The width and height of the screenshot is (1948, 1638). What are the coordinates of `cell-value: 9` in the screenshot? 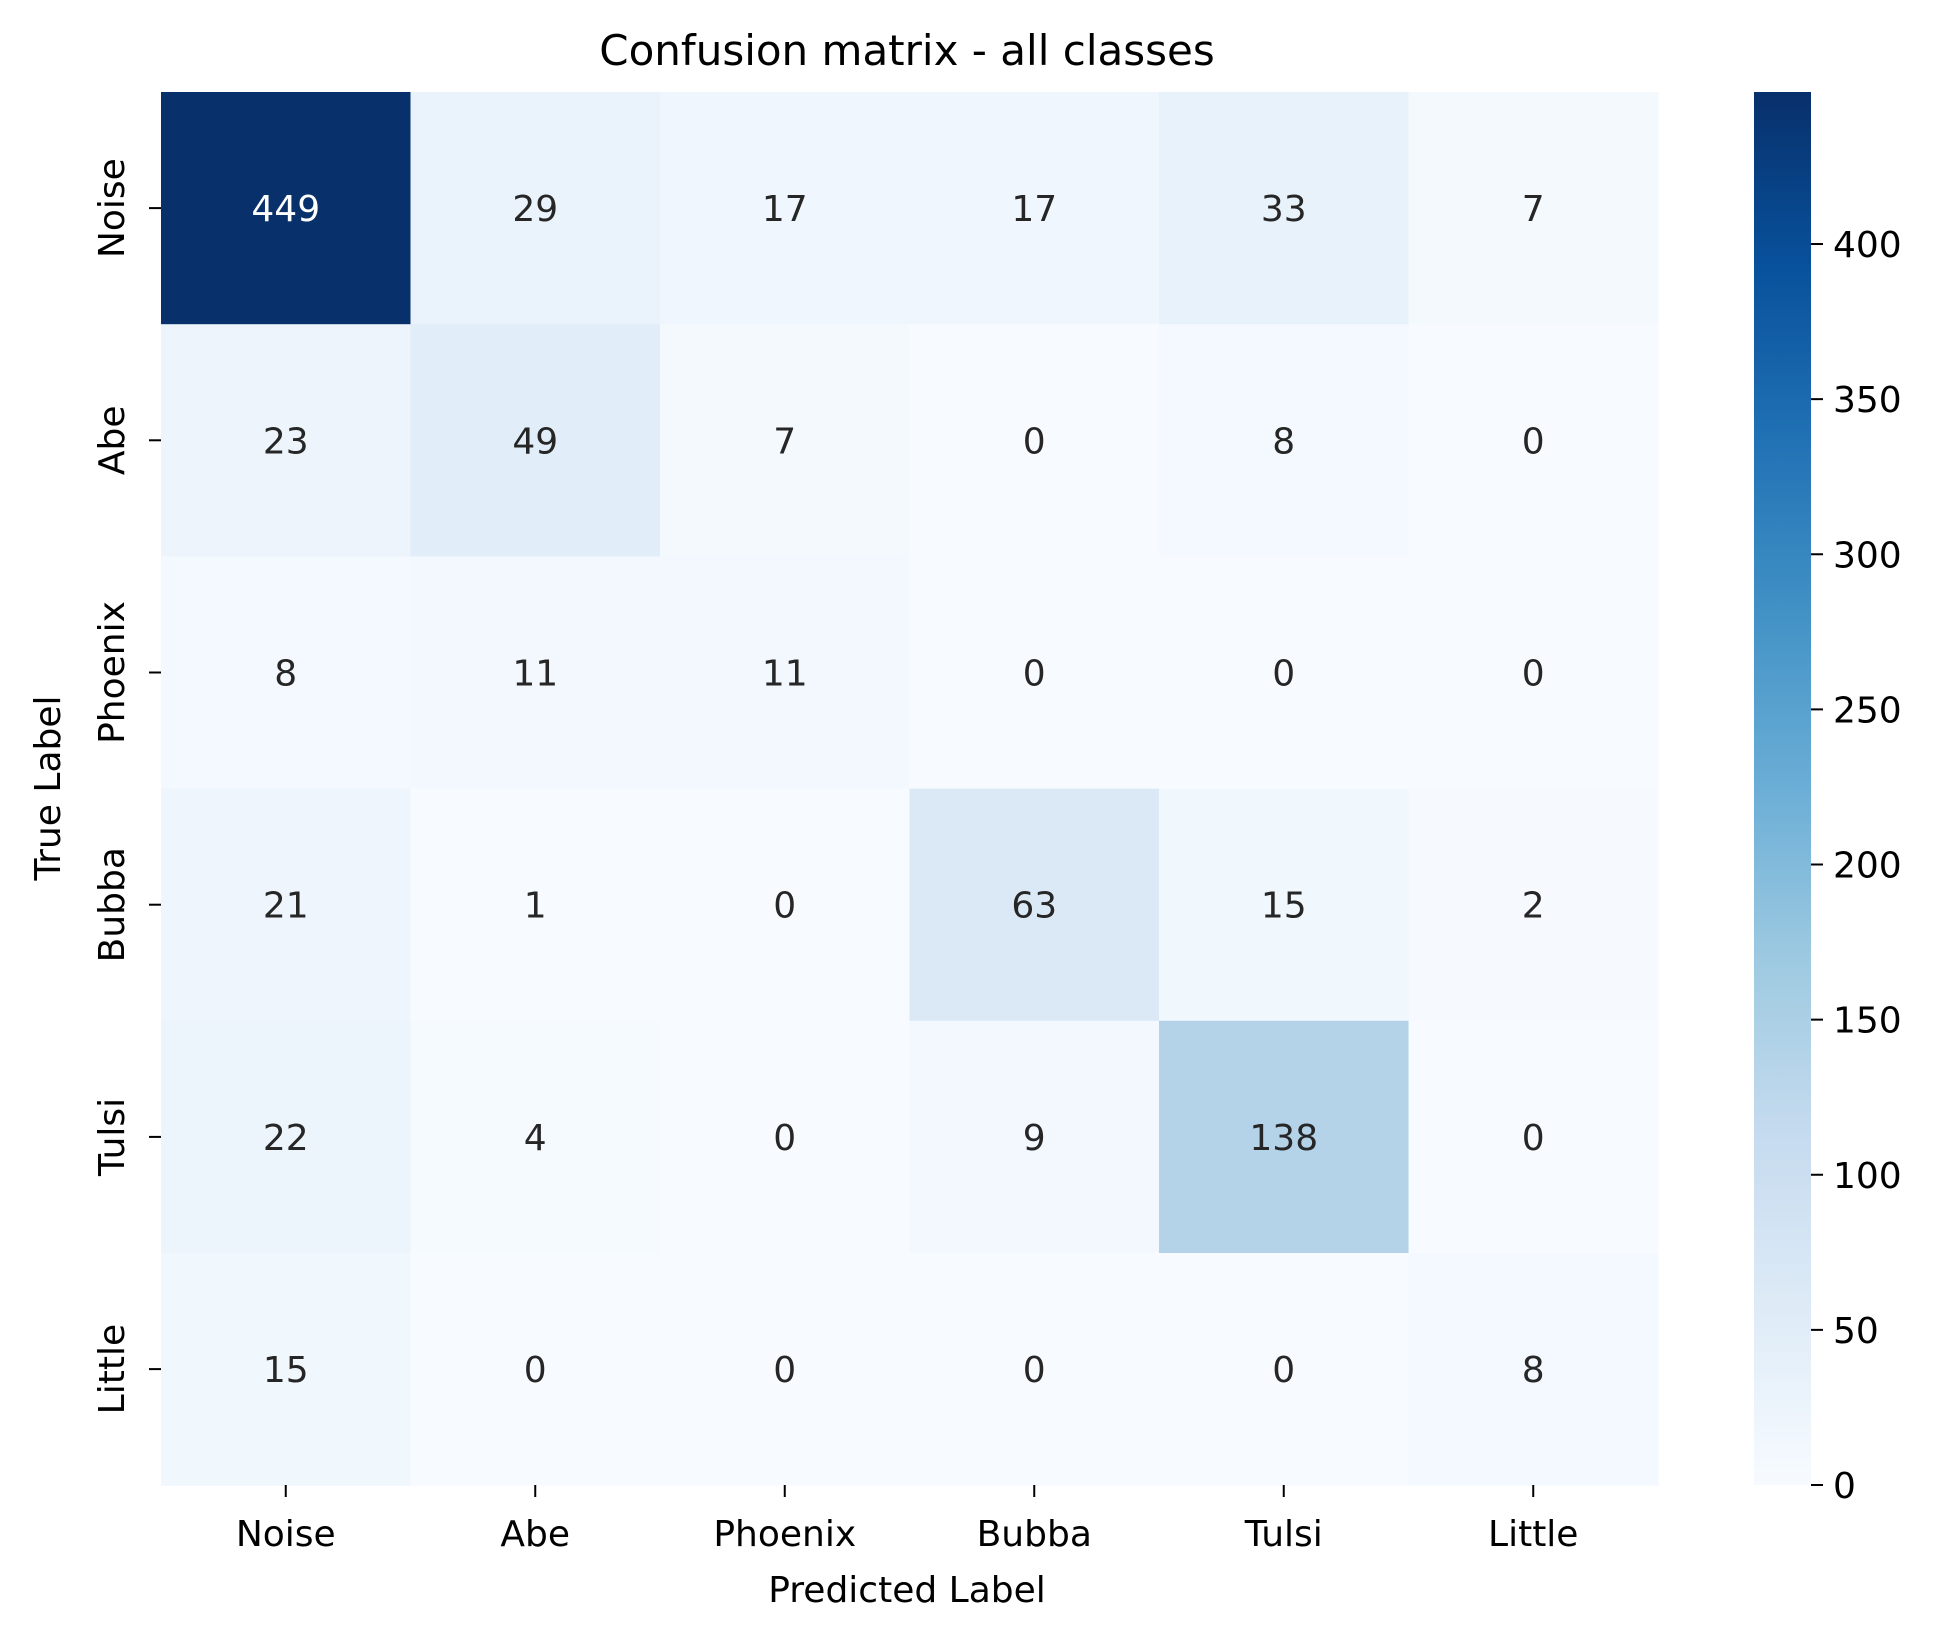 It's located at (1034, 1138).